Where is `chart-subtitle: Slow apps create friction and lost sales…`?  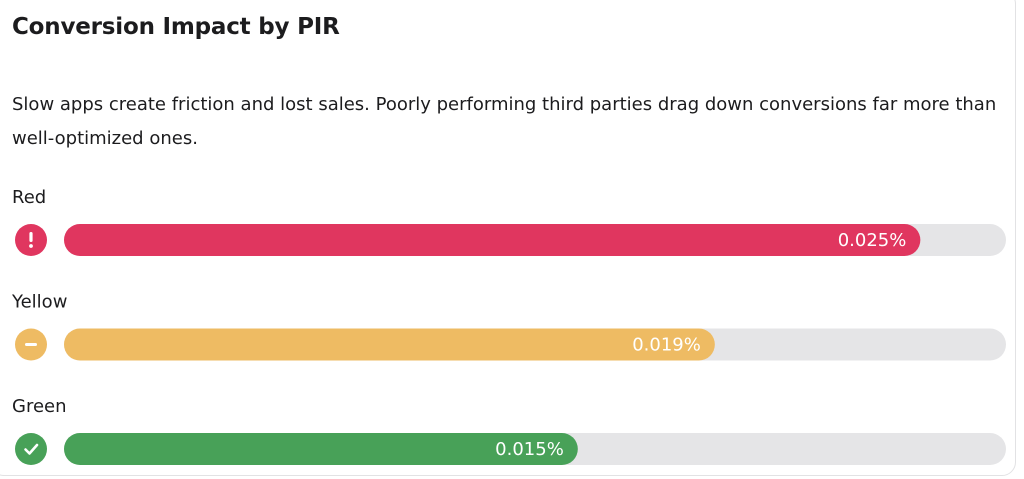 chart-subtitle: Slow apps create friction and lost sales… is located at coordinates (504, 121).